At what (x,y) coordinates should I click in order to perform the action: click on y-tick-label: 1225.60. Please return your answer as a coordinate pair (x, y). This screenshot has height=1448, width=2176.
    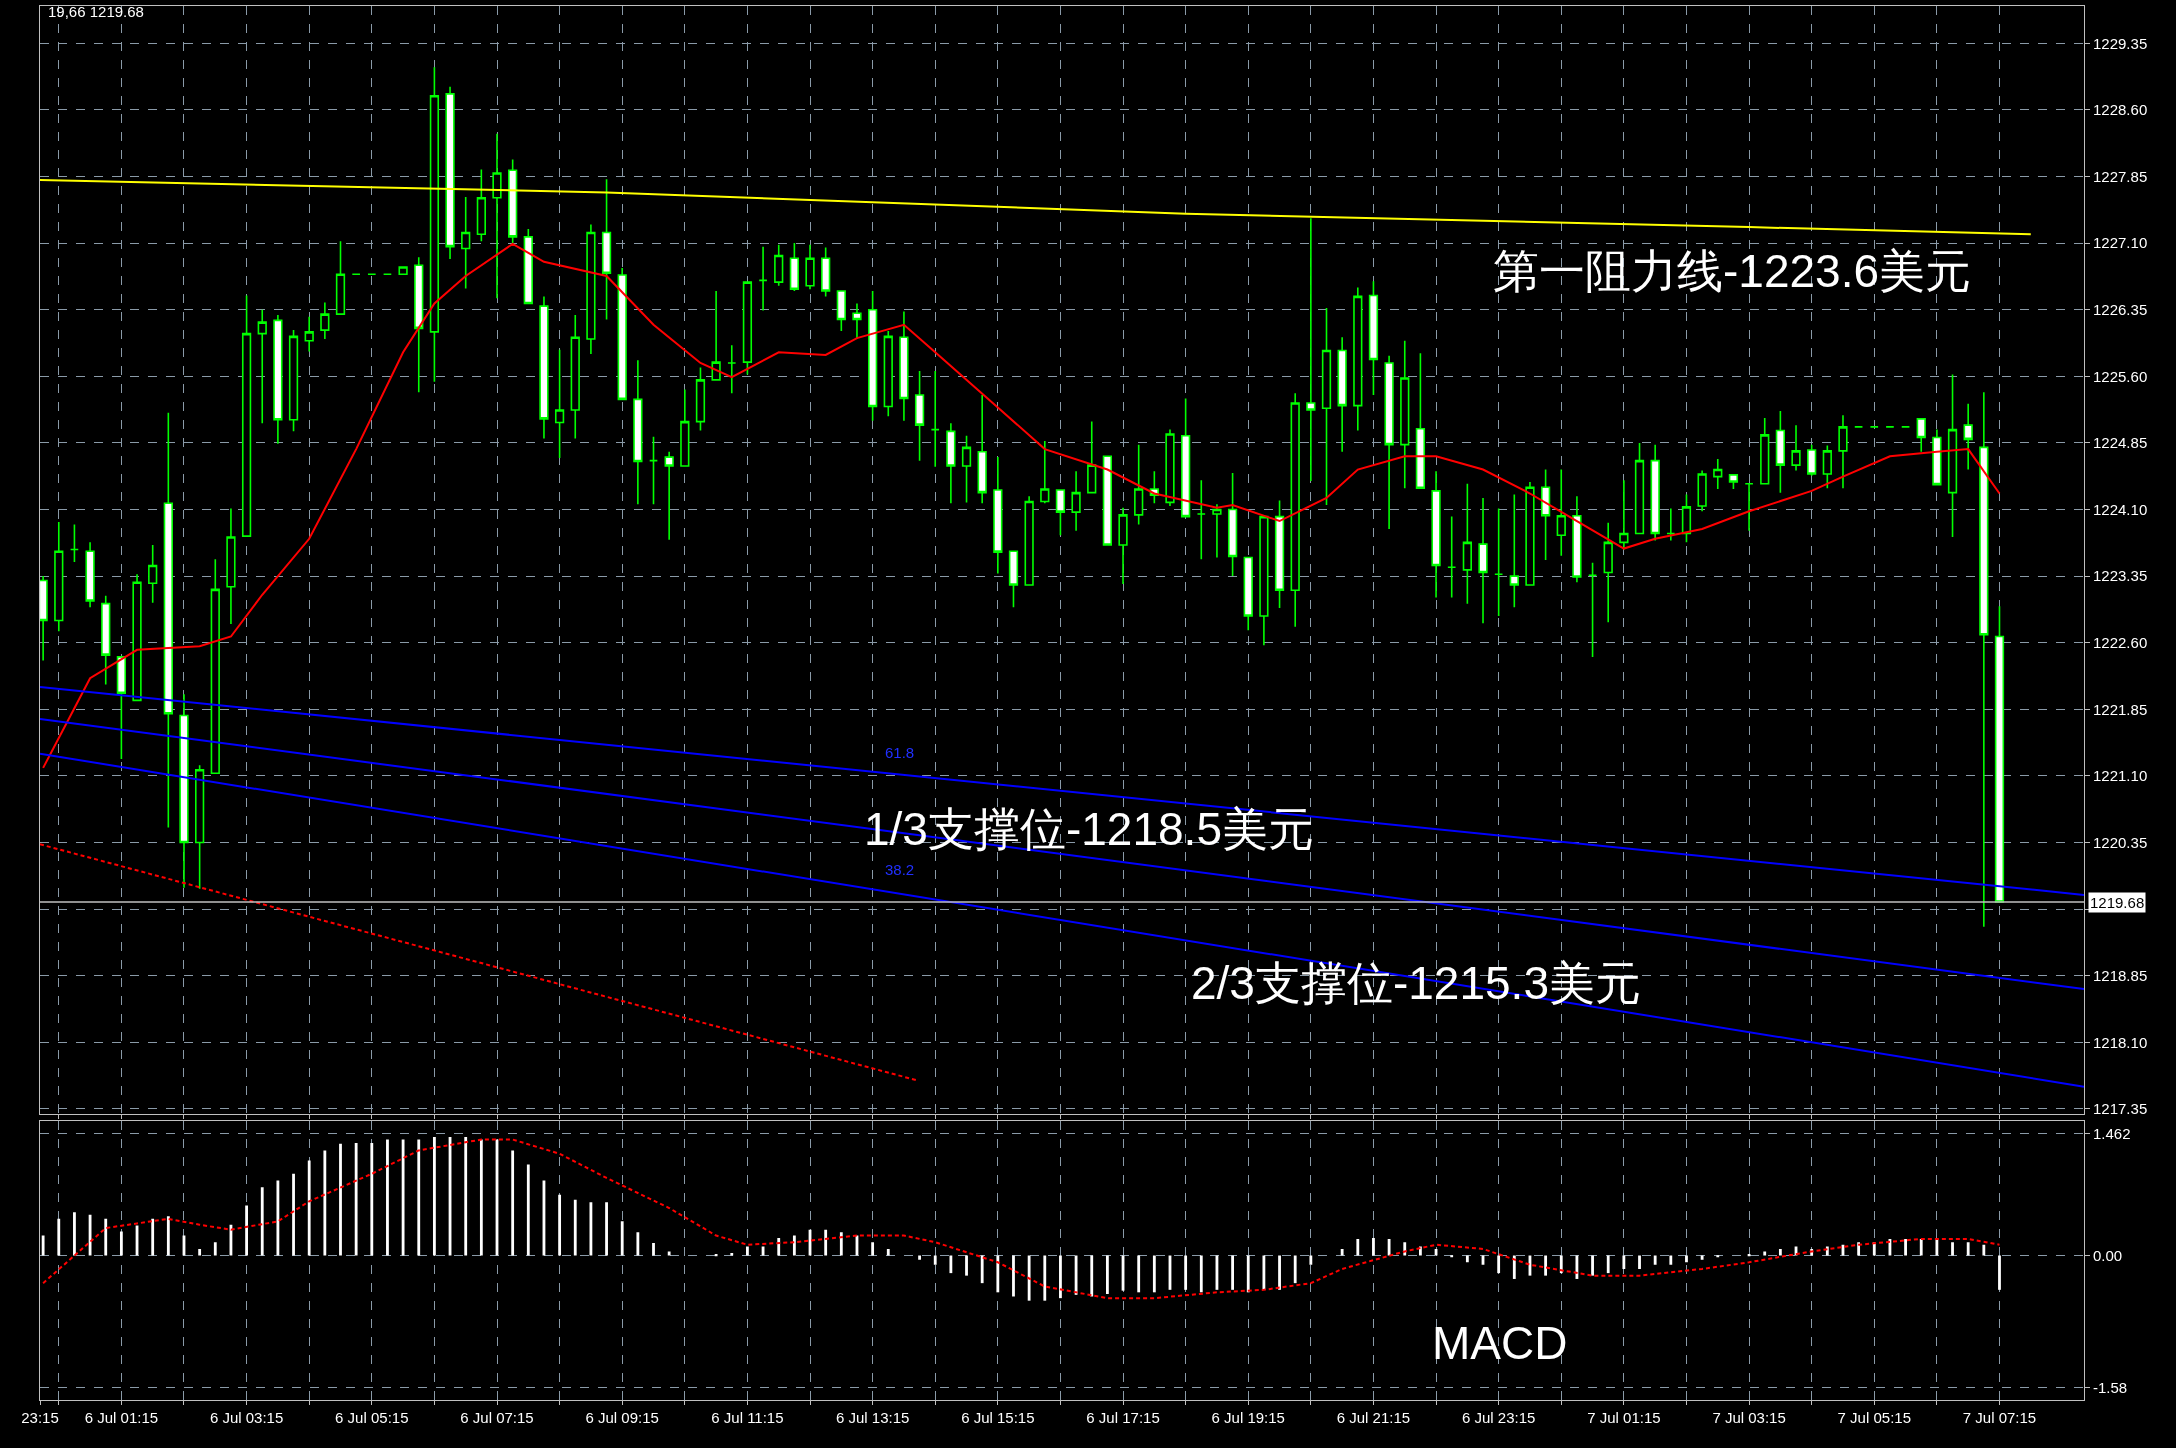
    Looking at the image, I should click on (2120, 376).